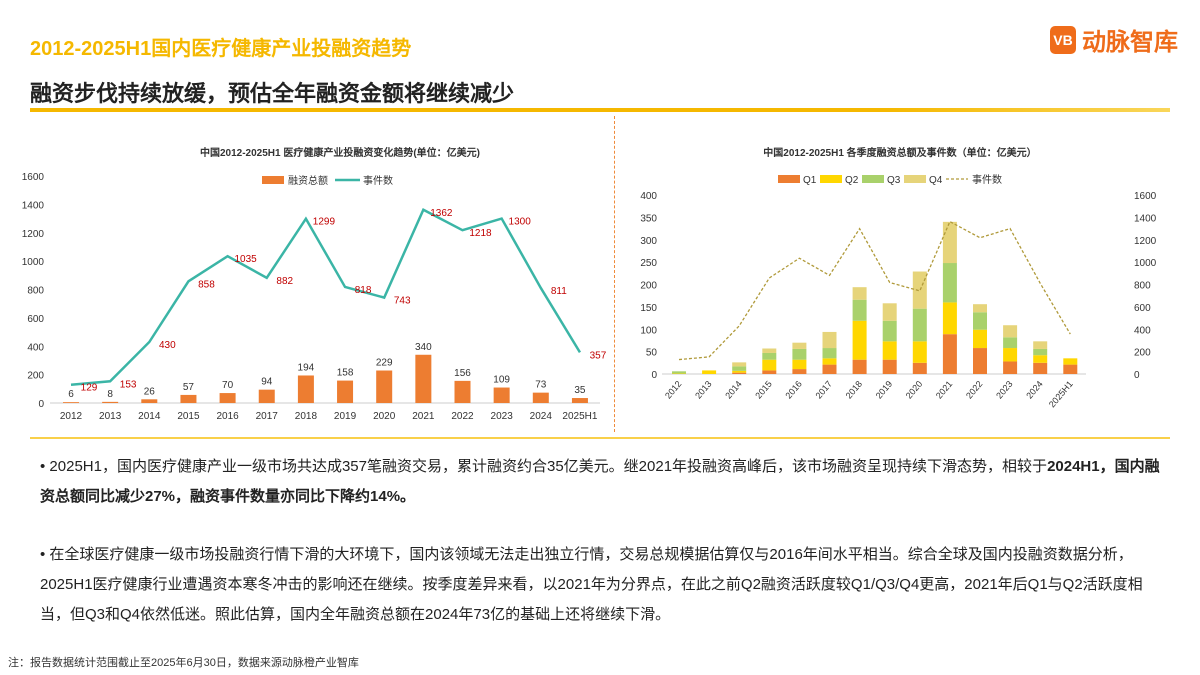  Describe the element at coordinates (580, 390) in the screenshot. I see `bar-value-label: 35` at that location.